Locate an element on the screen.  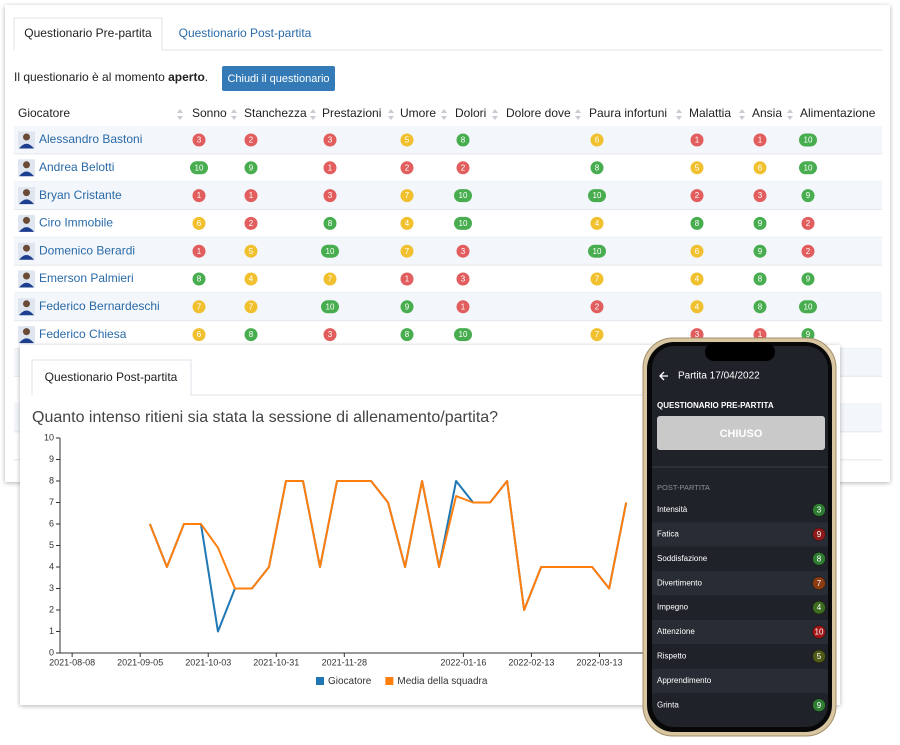
list-label: Soddisfazione is located at coordinates (682, 558).